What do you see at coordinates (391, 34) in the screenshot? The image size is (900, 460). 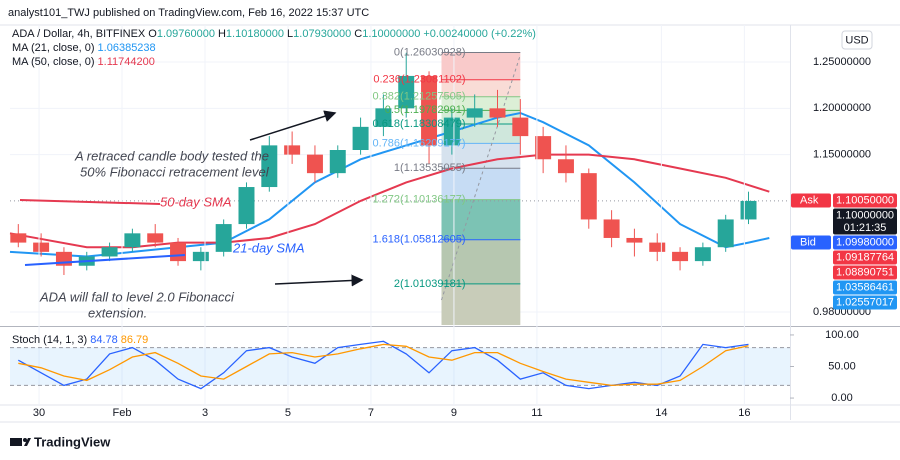 I see `ohlc-value: 1.10000000` at bounding box center [391, 34].